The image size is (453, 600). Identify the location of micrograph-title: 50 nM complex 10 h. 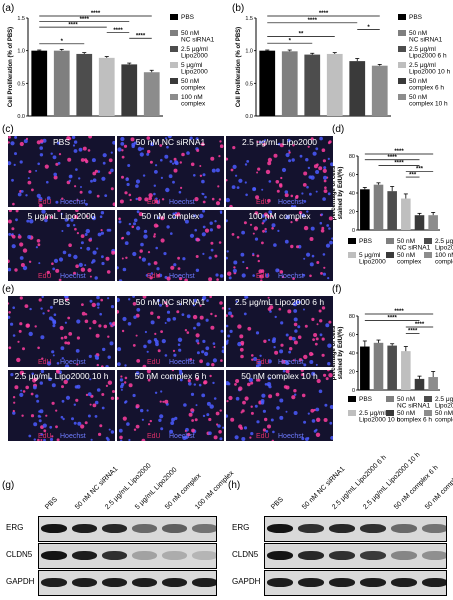
(279, 376).